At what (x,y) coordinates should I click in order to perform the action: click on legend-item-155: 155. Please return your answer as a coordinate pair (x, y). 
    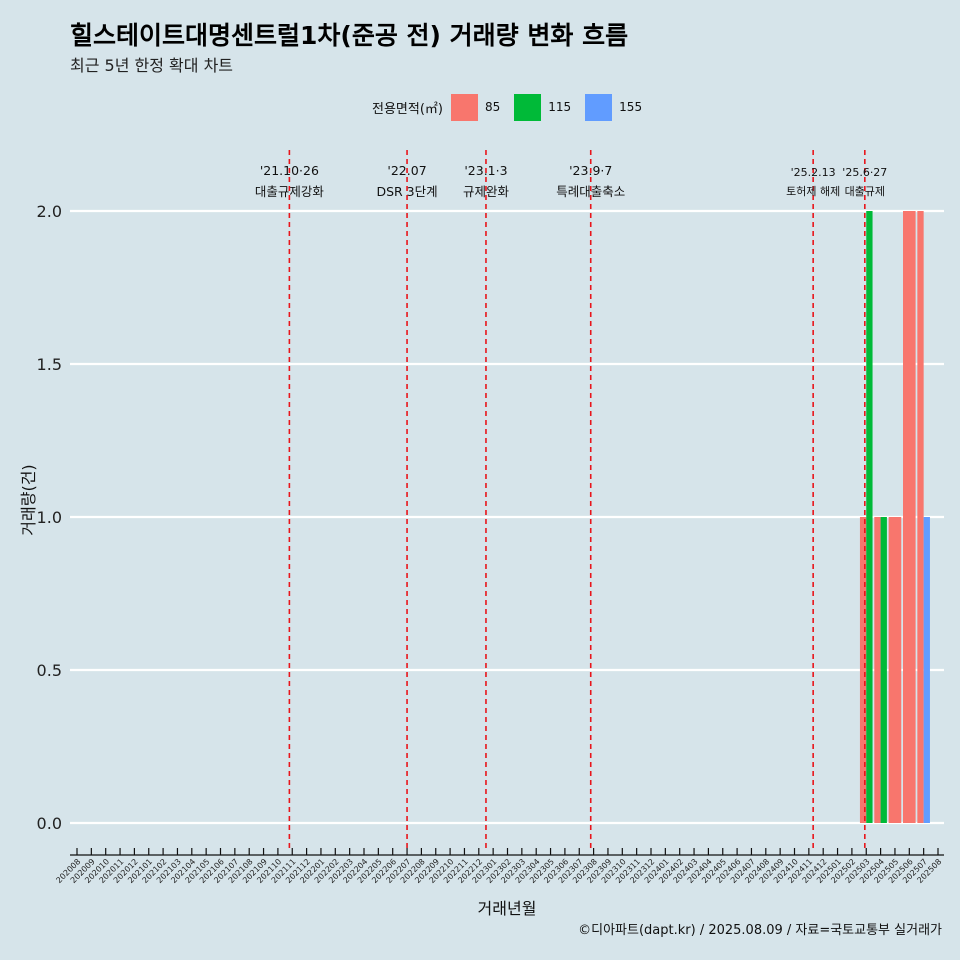
    Looking at the image, I should click on (614, 107).